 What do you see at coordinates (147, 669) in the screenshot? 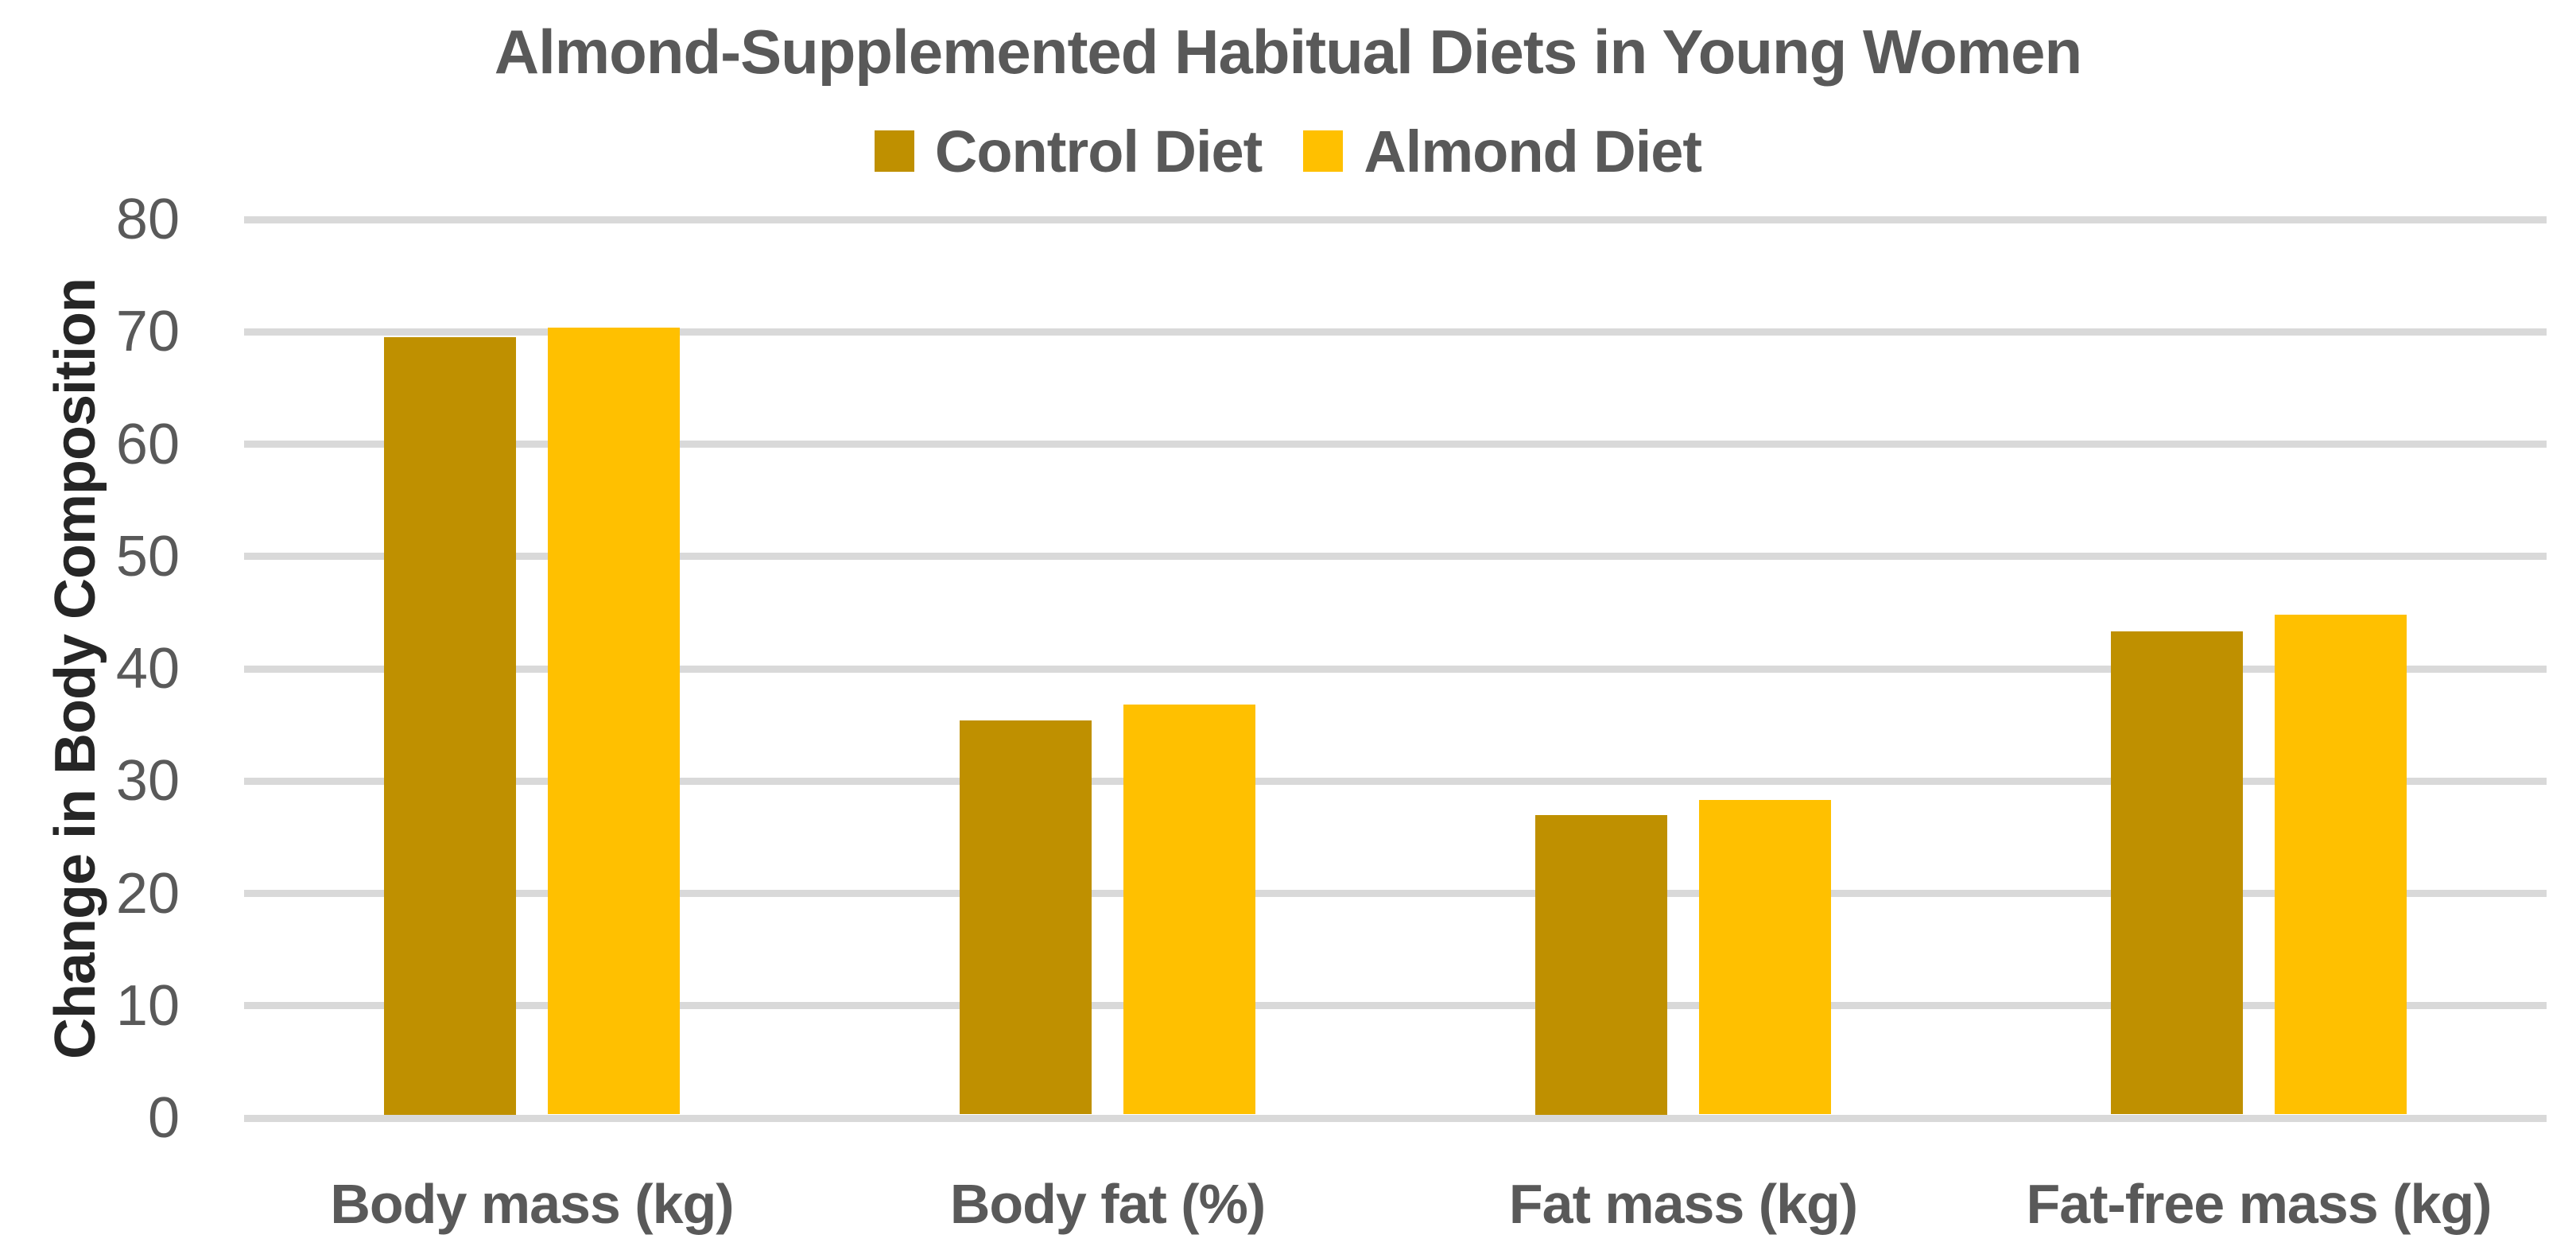
I see `y-tick-label-40: 40` at bounding box center [147, 669].